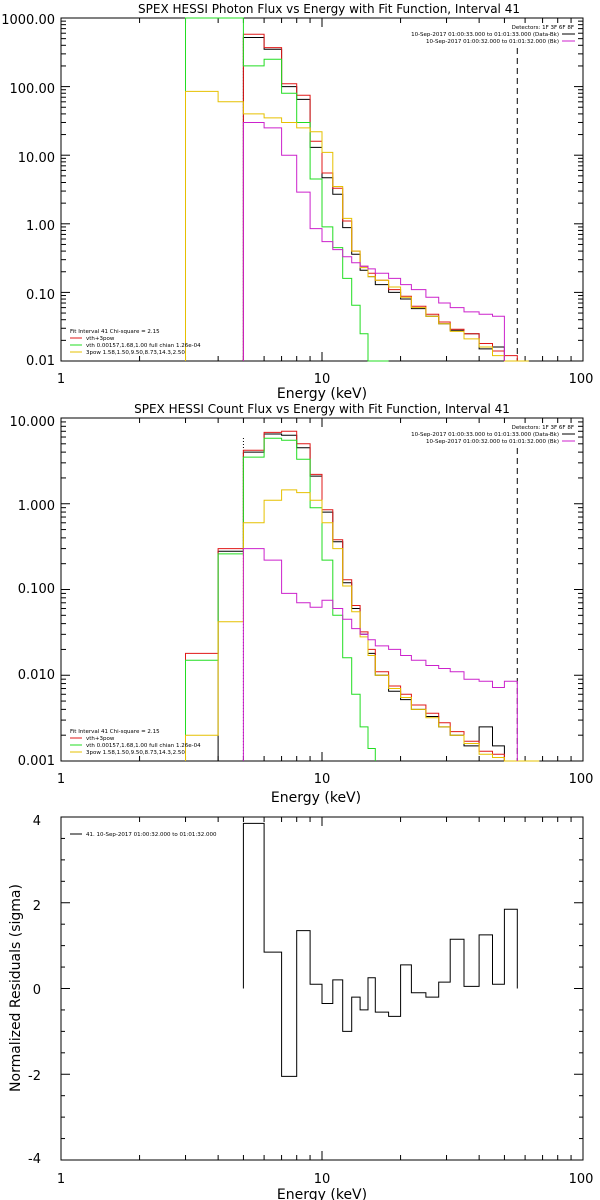 This screenshot has height=1200, width=600. I want to click on count-x-tick-labels: 1 10 100, so click(325, 779).